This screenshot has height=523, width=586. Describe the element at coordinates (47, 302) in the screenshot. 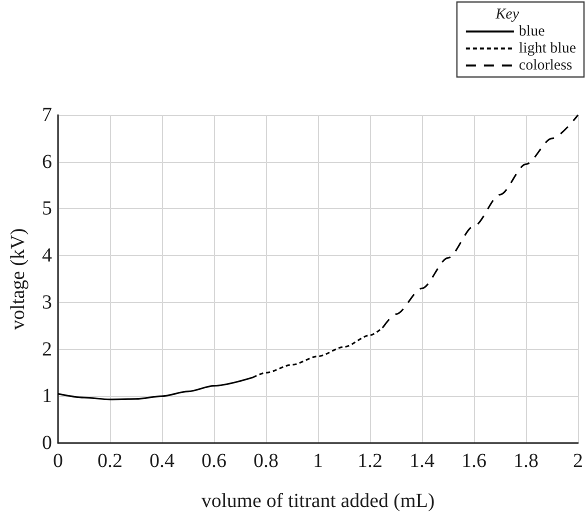

I see `y-tick-label: 3` at that location.